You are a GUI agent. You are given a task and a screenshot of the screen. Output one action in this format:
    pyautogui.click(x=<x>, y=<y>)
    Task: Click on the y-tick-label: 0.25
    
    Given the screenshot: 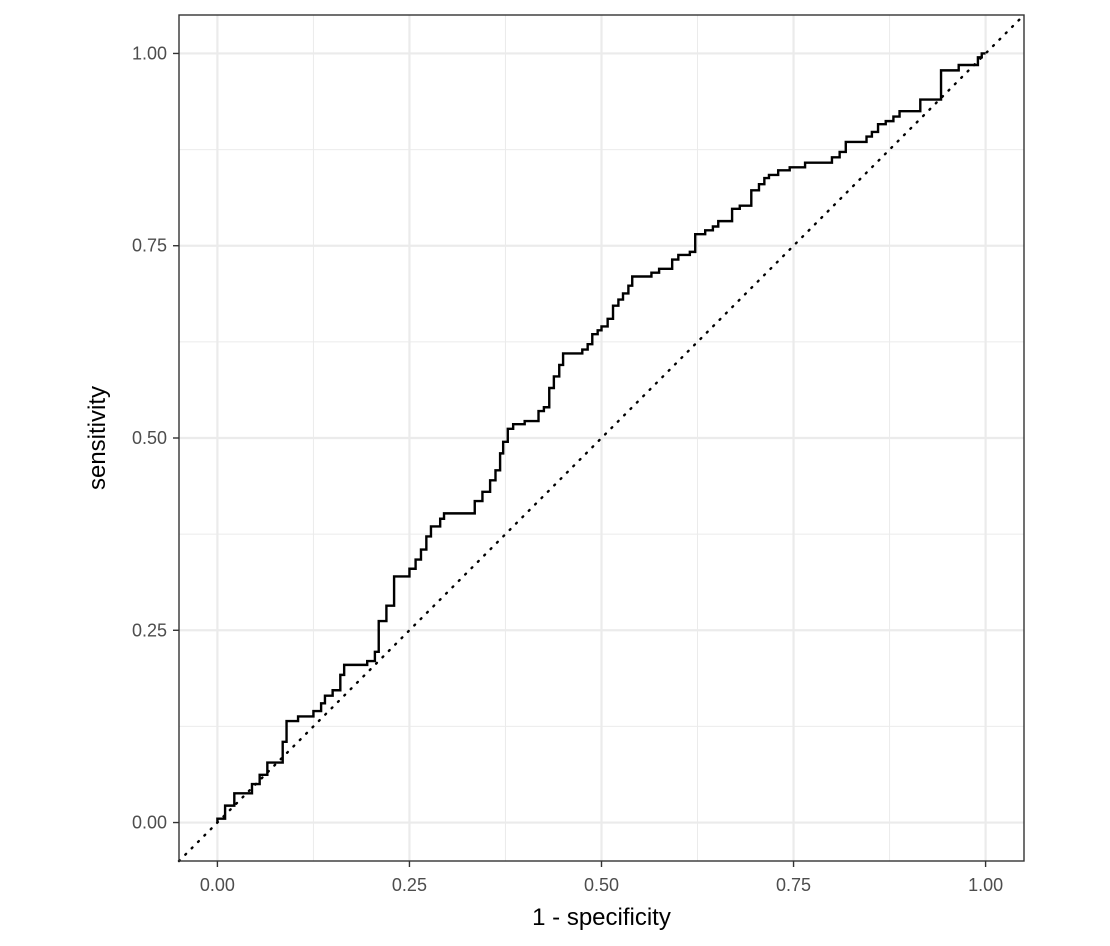 What is the action you would take?
    pyautogui.click(x=149, y=630)
    